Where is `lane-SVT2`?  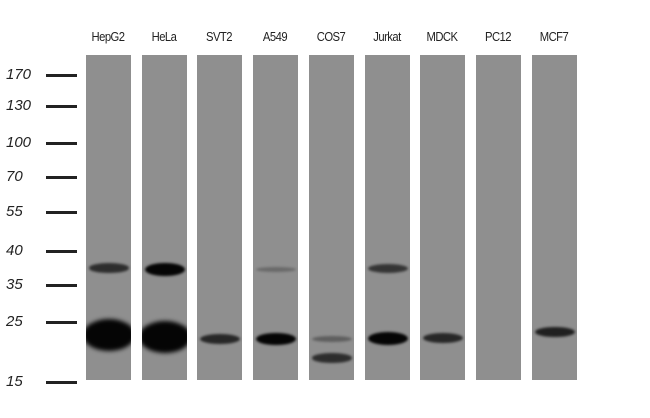 lane-SVT2 is located at coordinates (219, 217).